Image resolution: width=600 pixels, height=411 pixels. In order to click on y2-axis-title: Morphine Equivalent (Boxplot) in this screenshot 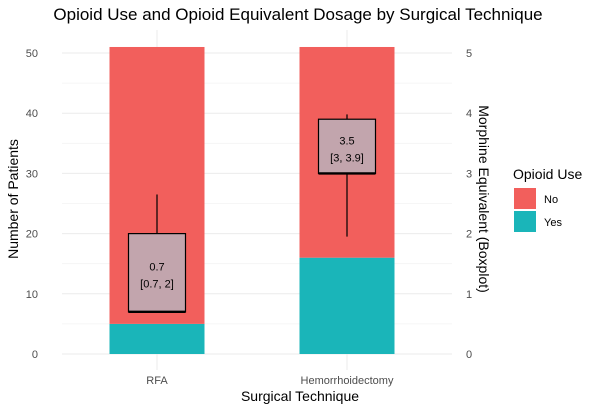, I will do `click(484, 199)`.